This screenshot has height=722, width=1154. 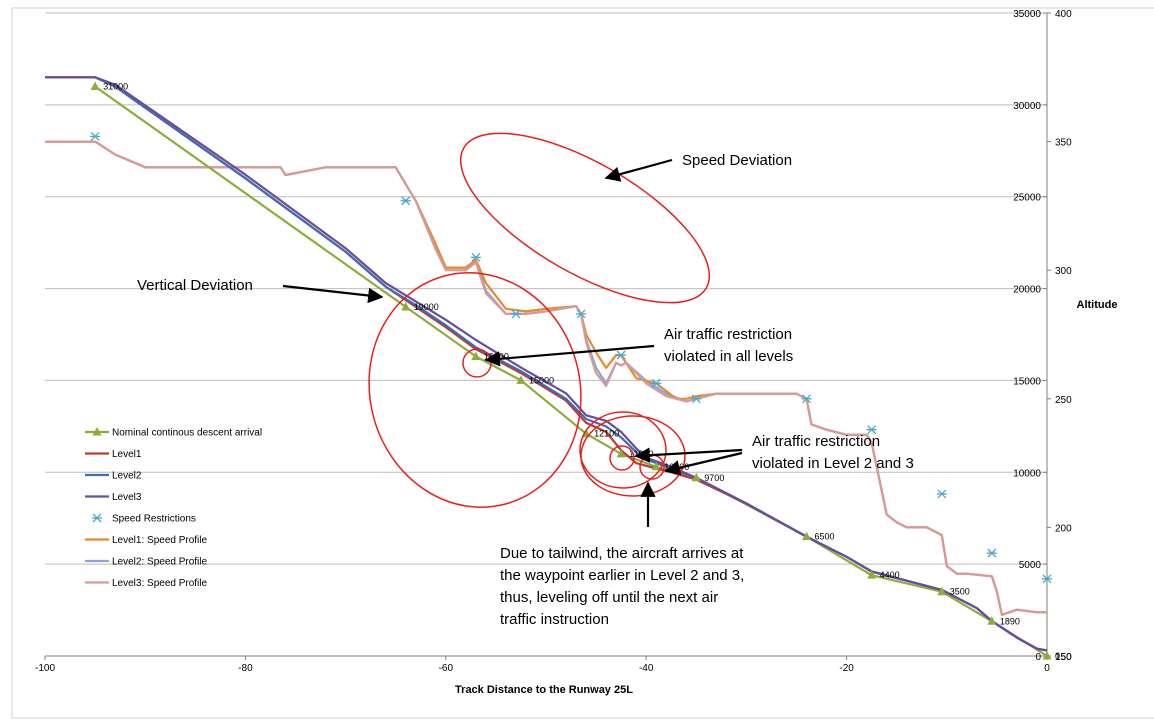 I want to click on speed-tick-label: 150, so click(x=1063, y=657).